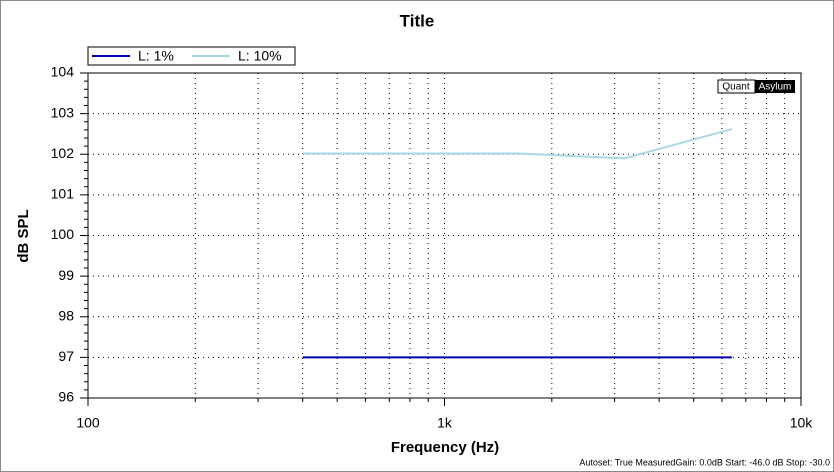 The width and height of the screenshot is (834, 472). What do you see at coordinates (66, 356) in the screenshot?
I see `y-tick-label: 97` at bounding box center [66, 356].